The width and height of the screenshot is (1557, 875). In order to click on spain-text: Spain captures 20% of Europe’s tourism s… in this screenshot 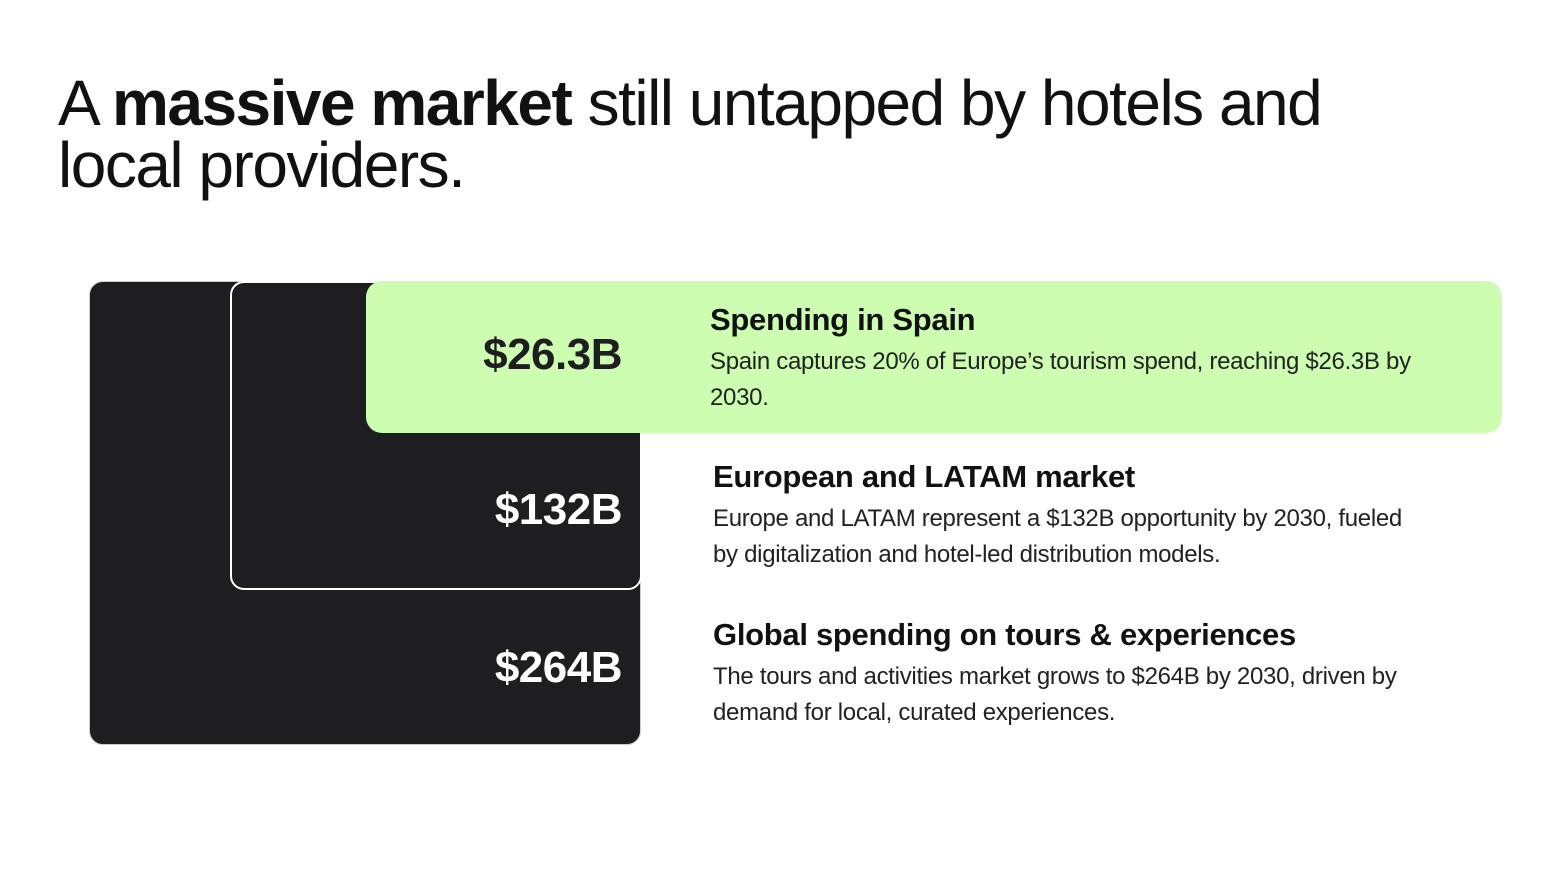, I will do `click(1060, 379)`.